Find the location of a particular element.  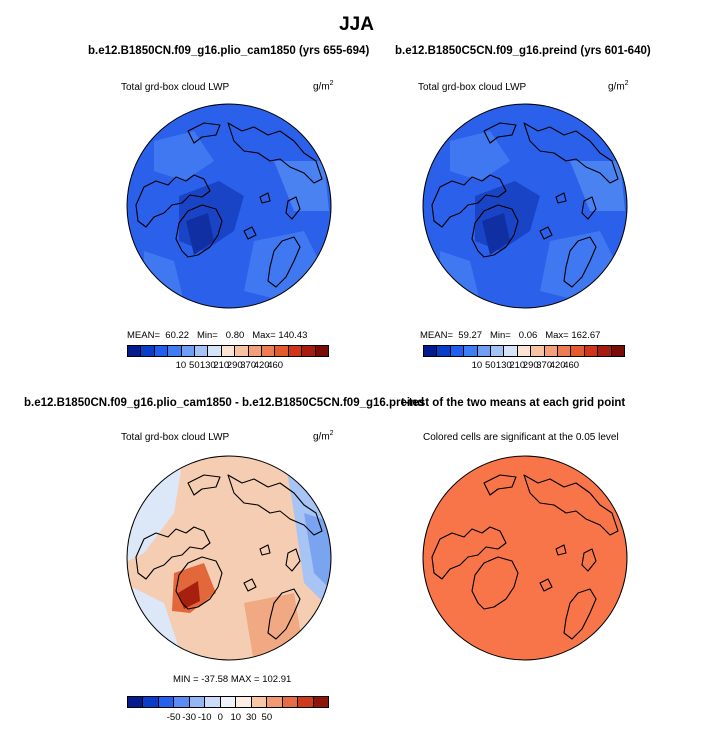

colorbar-tick-label: 30 is located at coordinates (251, 717).